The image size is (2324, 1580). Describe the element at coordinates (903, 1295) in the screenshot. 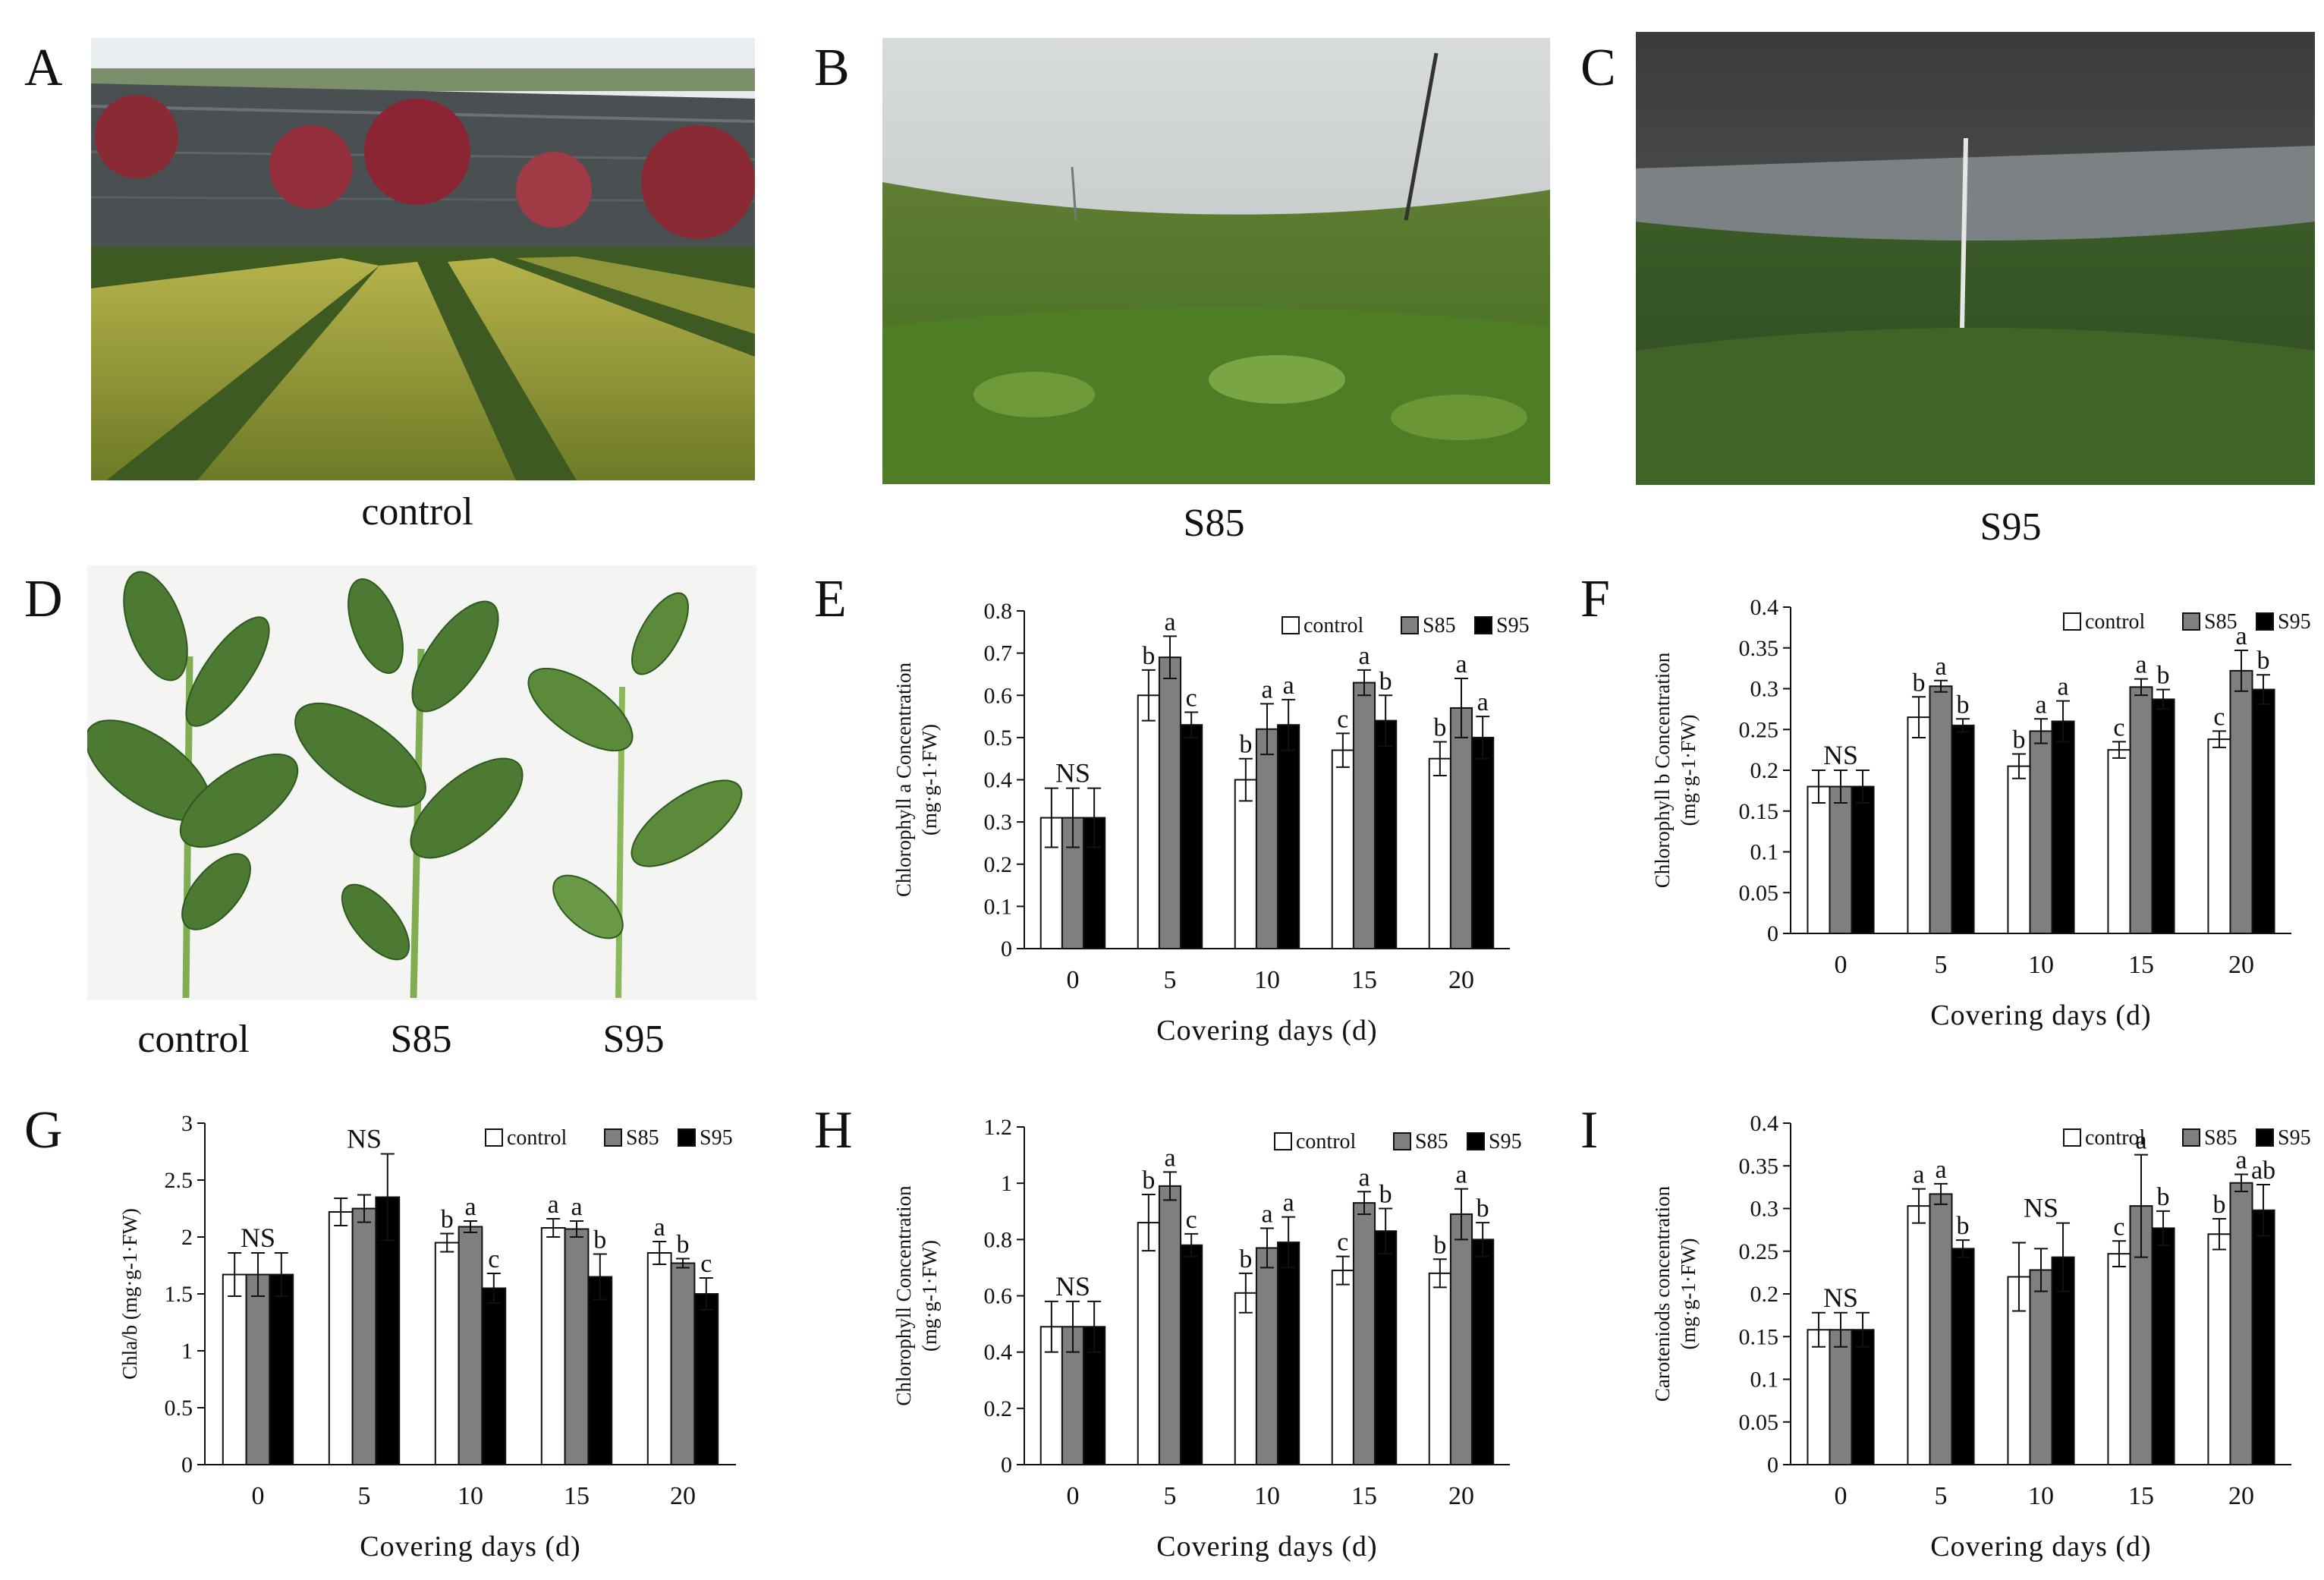

I see `y-axis-title: Chlorophyll Concentration` at that location.